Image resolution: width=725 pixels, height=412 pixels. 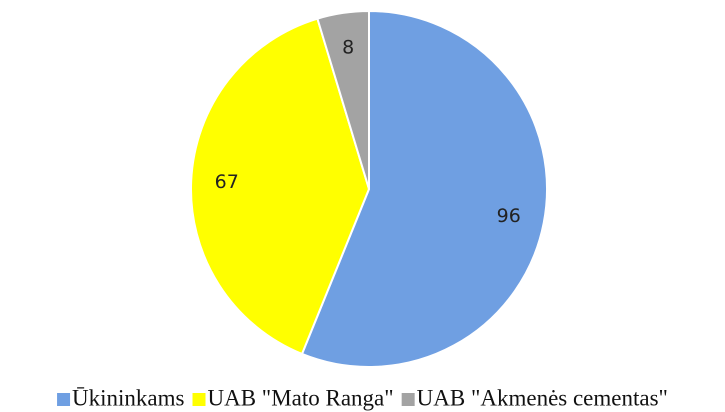 What do you see at coordinates (227, 182) in the screenshot?
I see `data-label: 67` at bounding box center [227, 182].